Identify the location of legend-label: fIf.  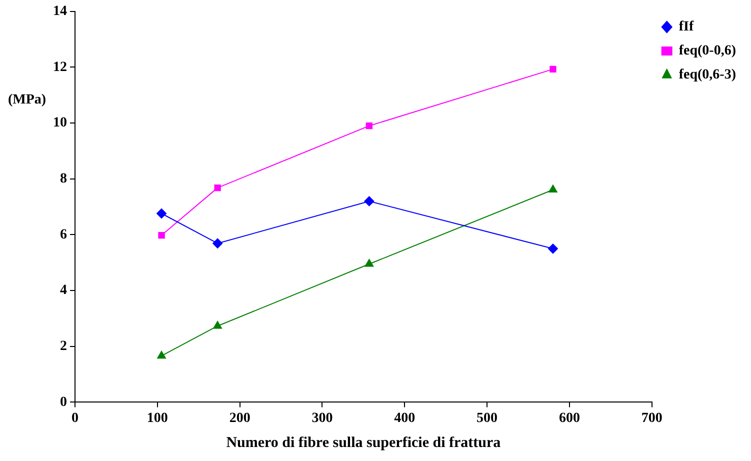
(686, 27).